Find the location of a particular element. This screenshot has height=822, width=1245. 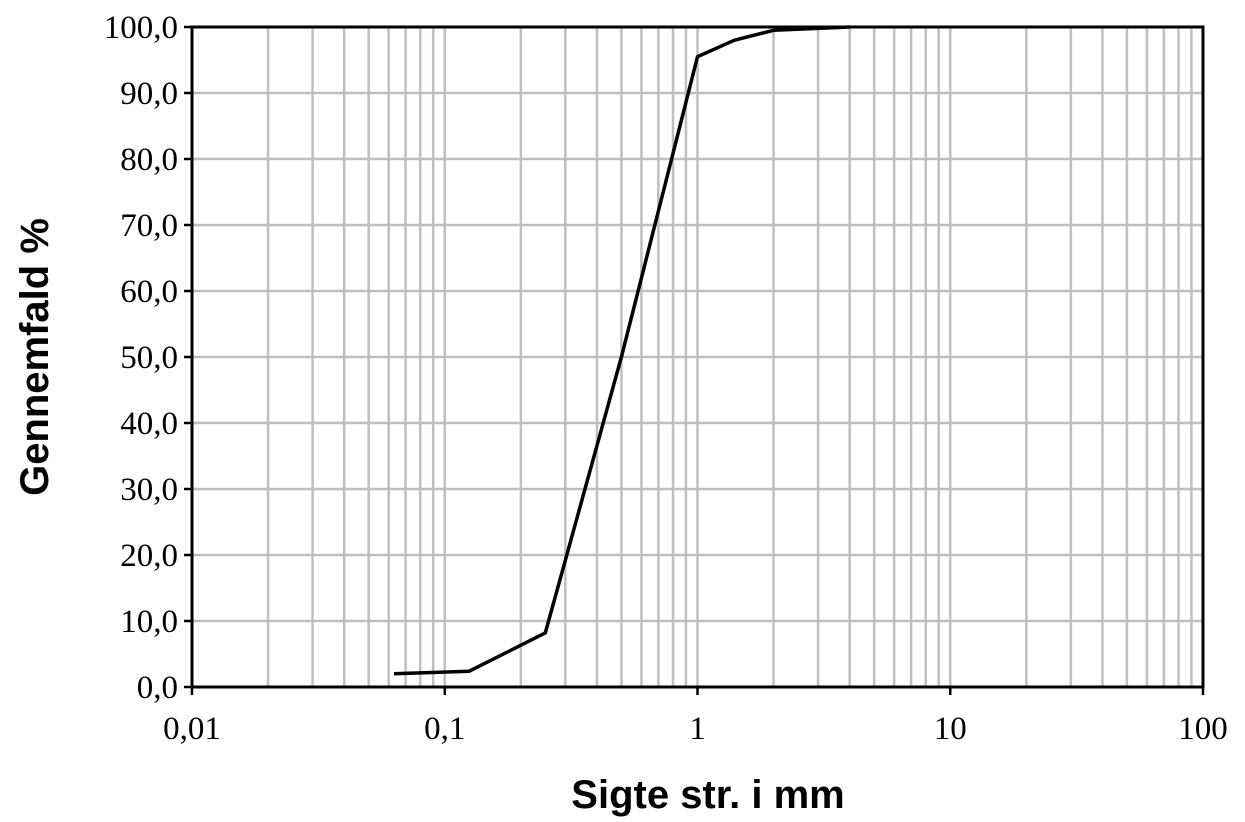

x-axis-title: Sigte str. i mm is located at coordinates (707, 795).